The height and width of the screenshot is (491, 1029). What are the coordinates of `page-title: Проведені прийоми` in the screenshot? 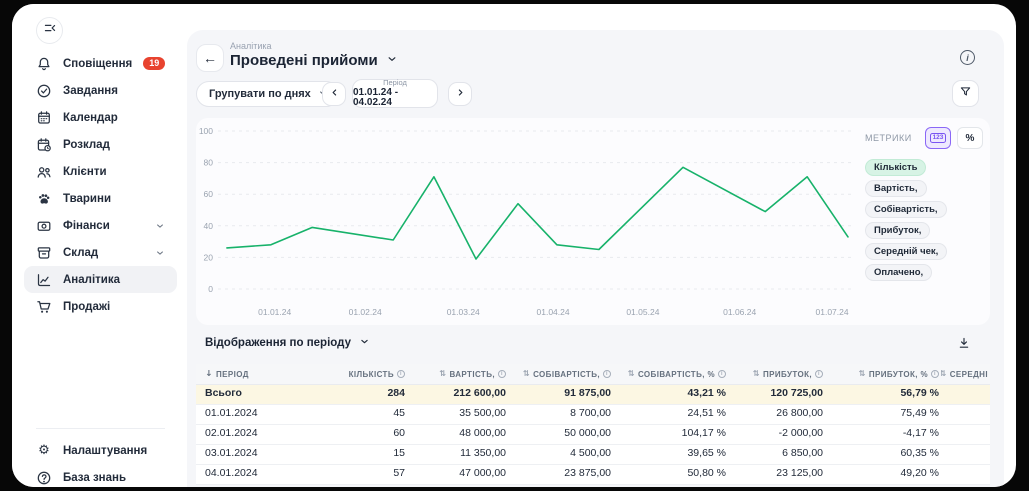 It's located at (304, 60).